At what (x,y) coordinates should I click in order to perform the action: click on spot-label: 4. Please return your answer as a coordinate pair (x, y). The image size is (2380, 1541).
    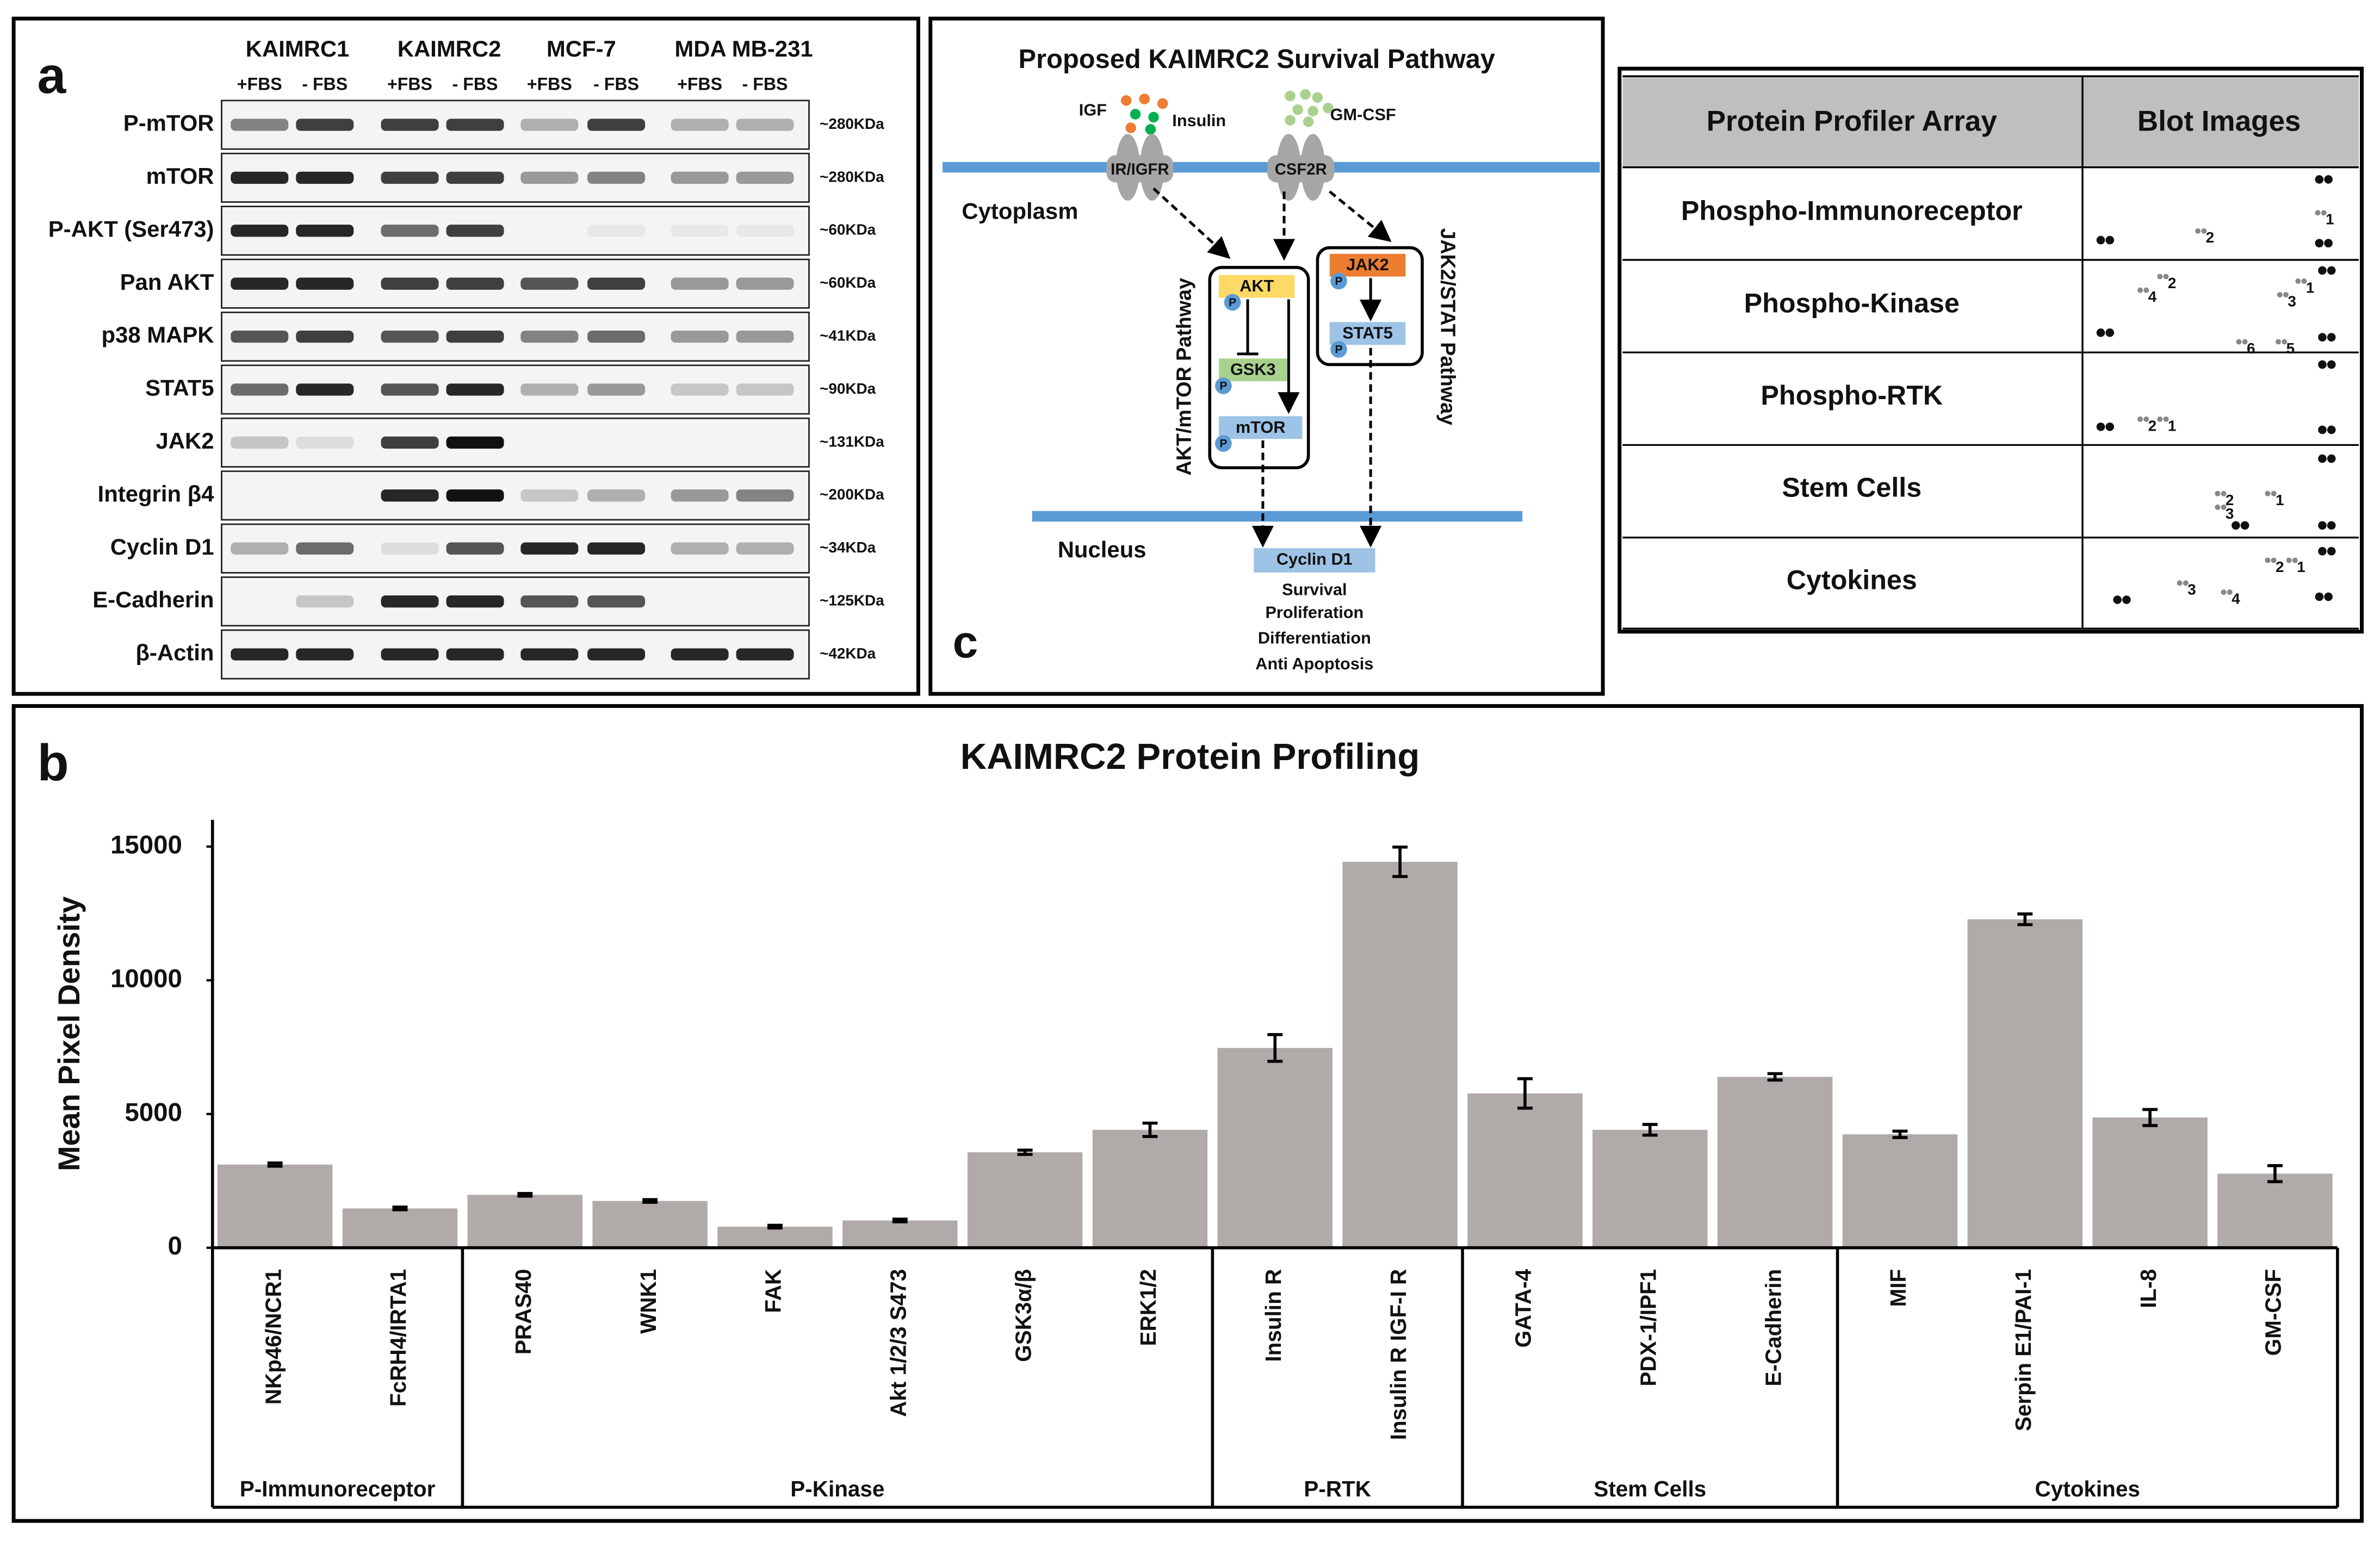
    Looking at the image, I should click on (2236, 598).